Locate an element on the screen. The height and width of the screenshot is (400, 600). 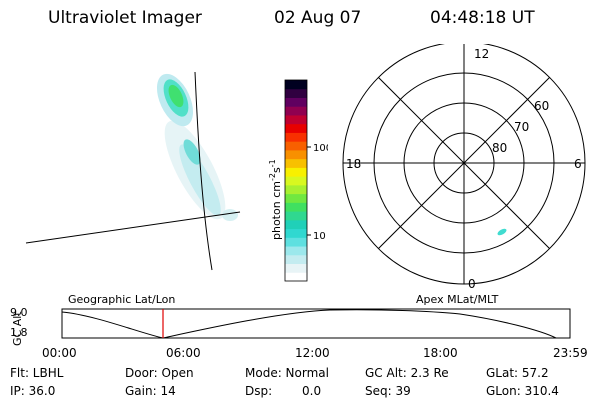
timeline-right-title: Apex MLat/MLT is located at coordinates (457, 299).